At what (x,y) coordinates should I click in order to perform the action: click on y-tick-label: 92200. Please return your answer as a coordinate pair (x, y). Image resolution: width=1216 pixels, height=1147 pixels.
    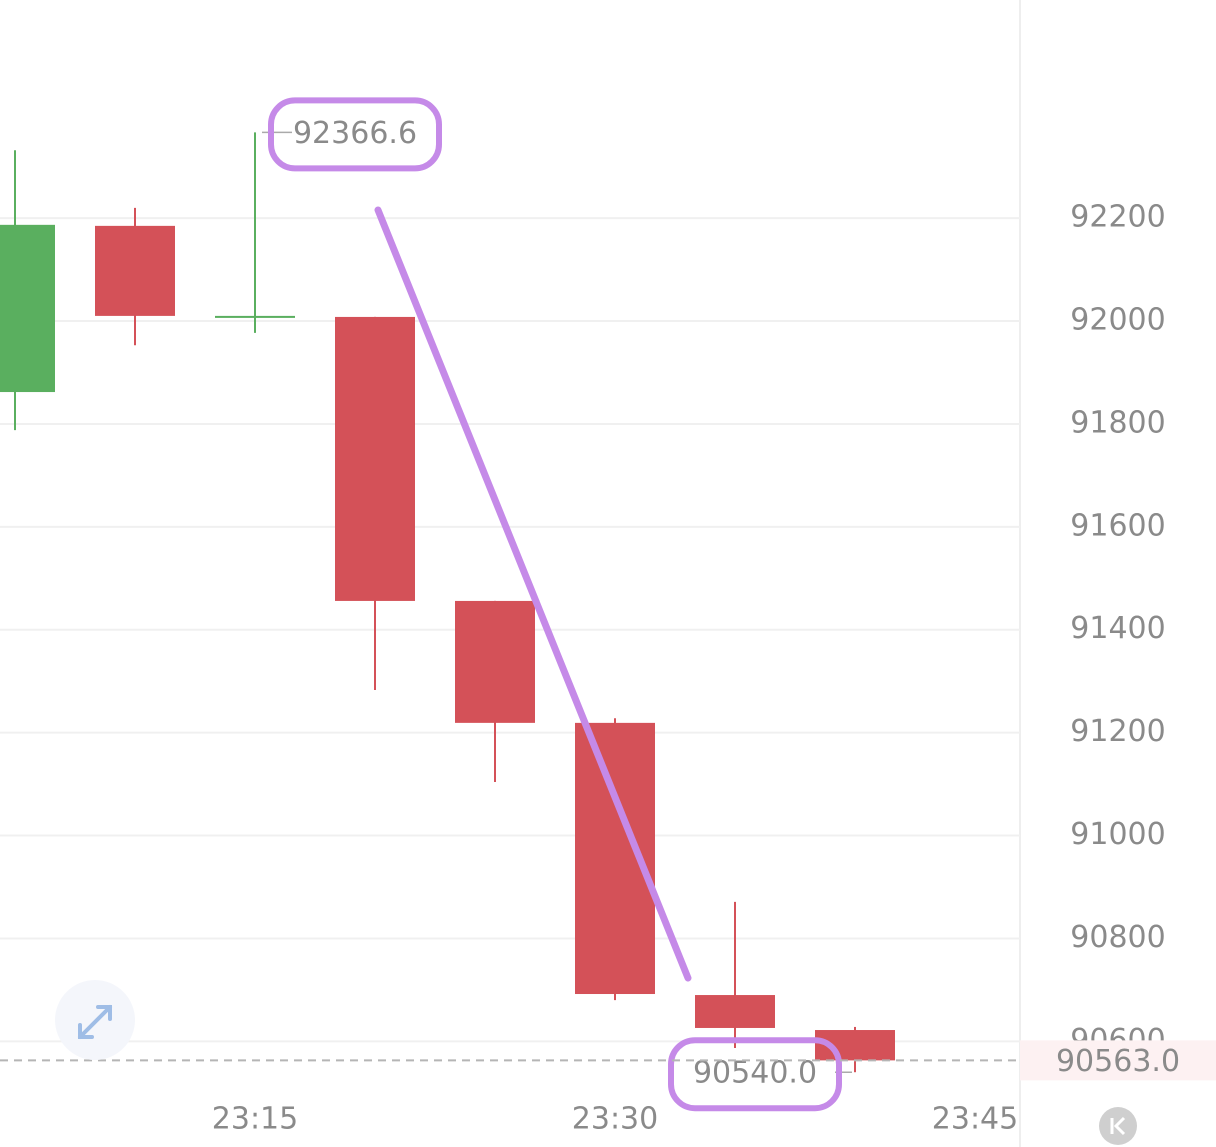
    Looking at the image, I should click on (1117, 217).